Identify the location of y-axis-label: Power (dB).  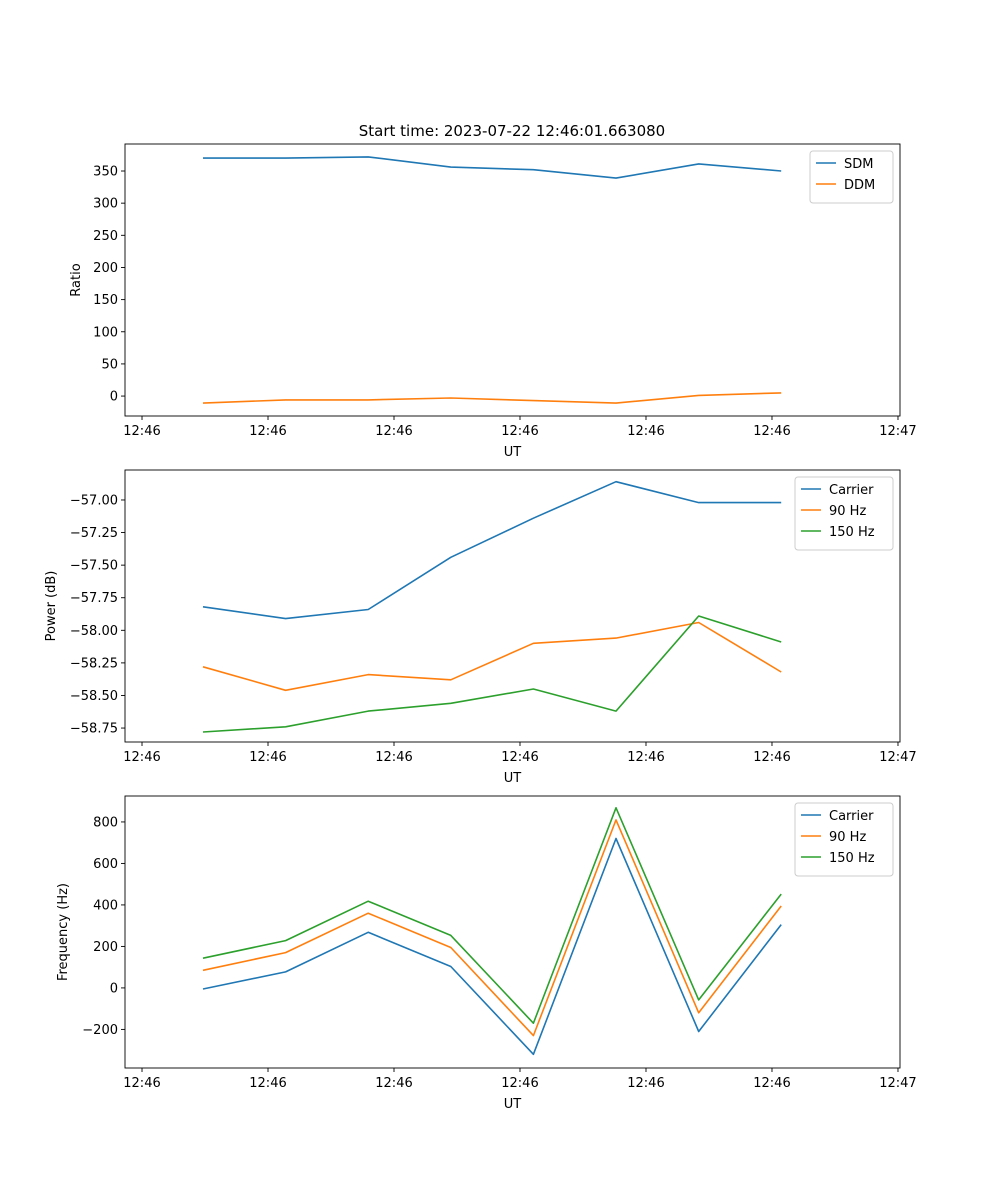
(51, 606).